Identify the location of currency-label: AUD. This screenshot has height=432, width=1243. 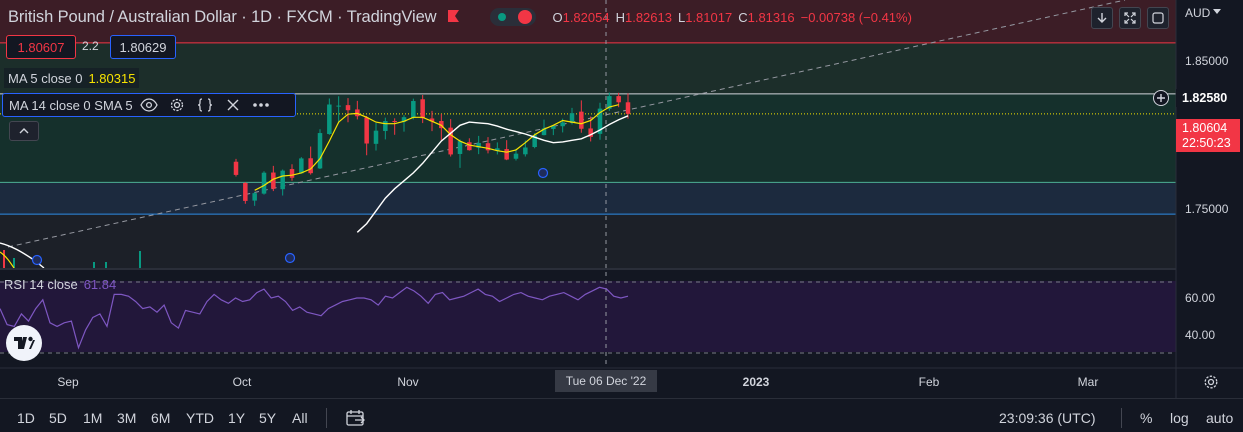
(1198, 13).